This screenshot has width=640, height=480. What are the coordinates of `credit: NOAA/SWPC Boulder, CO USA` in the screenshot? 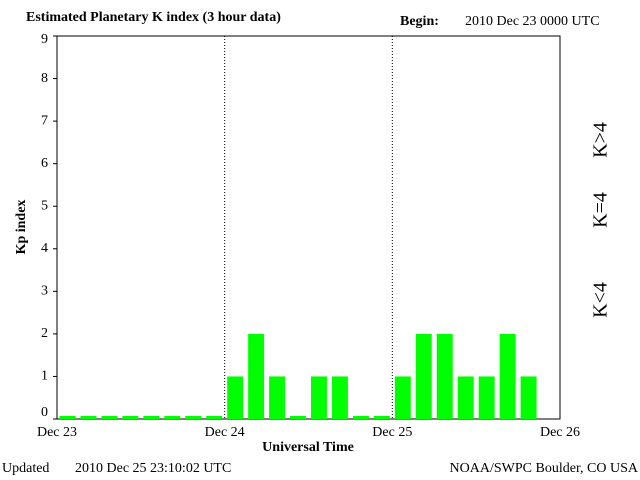 It's located at (544, 468).